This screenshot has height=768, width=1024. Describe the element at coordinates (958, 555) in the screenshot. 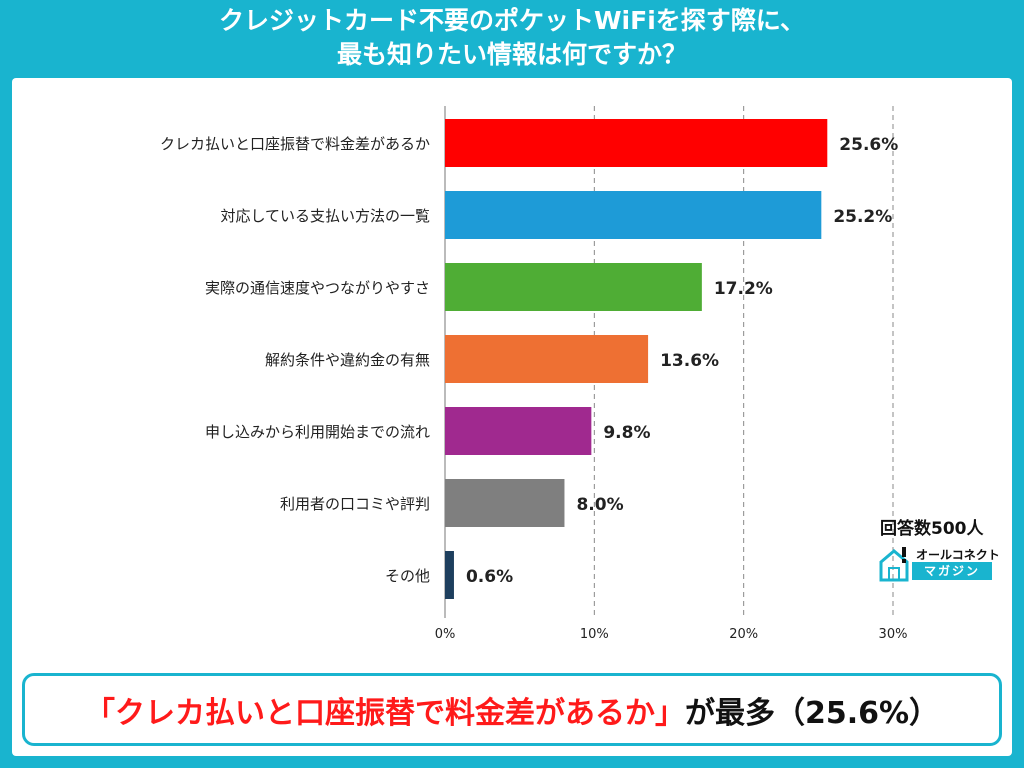

I see `logo-top-text: オールコネクト` at that location.